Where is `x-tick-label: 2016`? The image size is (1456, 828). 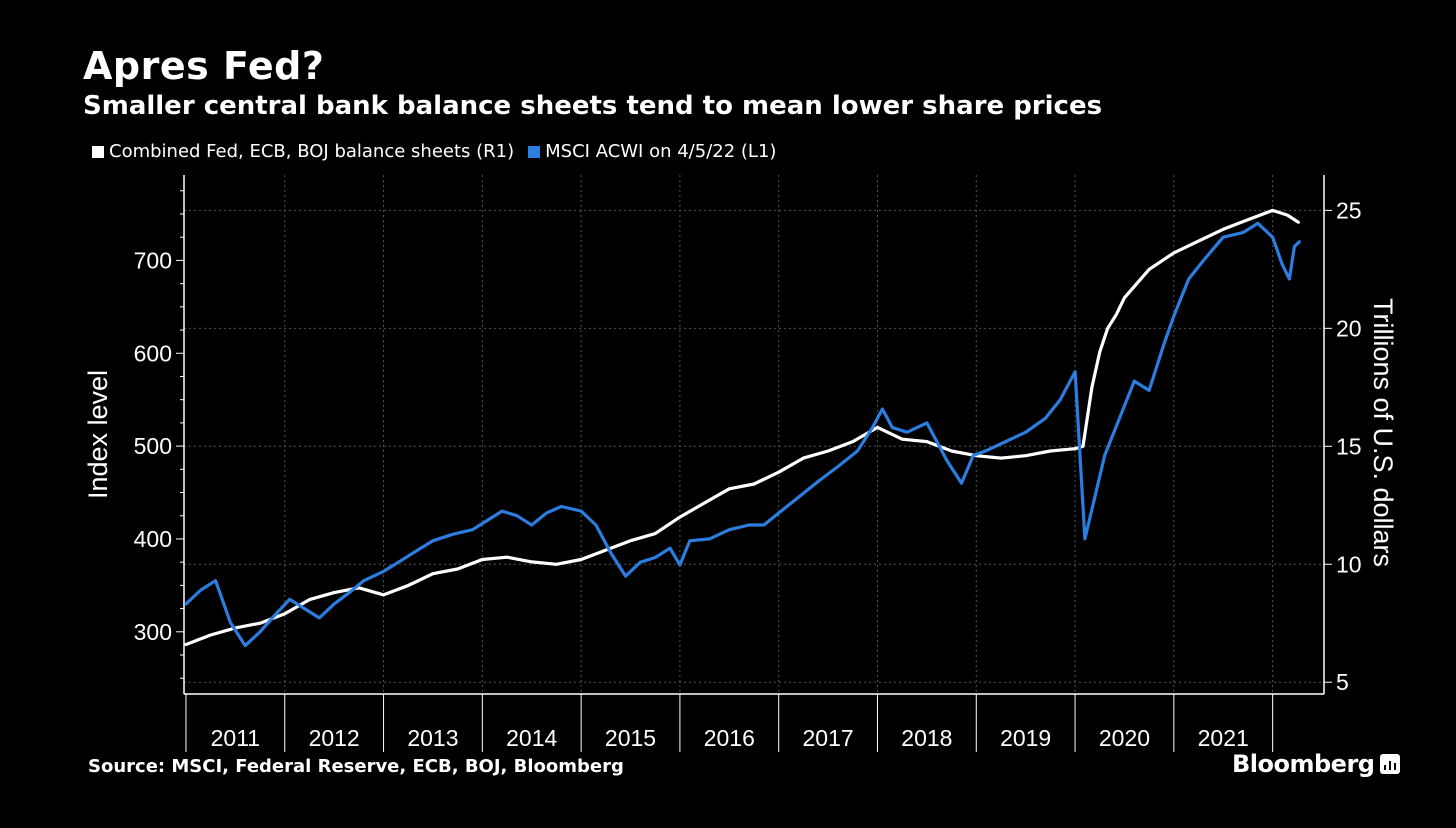
x-tick-label: 2016 is located at coordinates (729, 738).